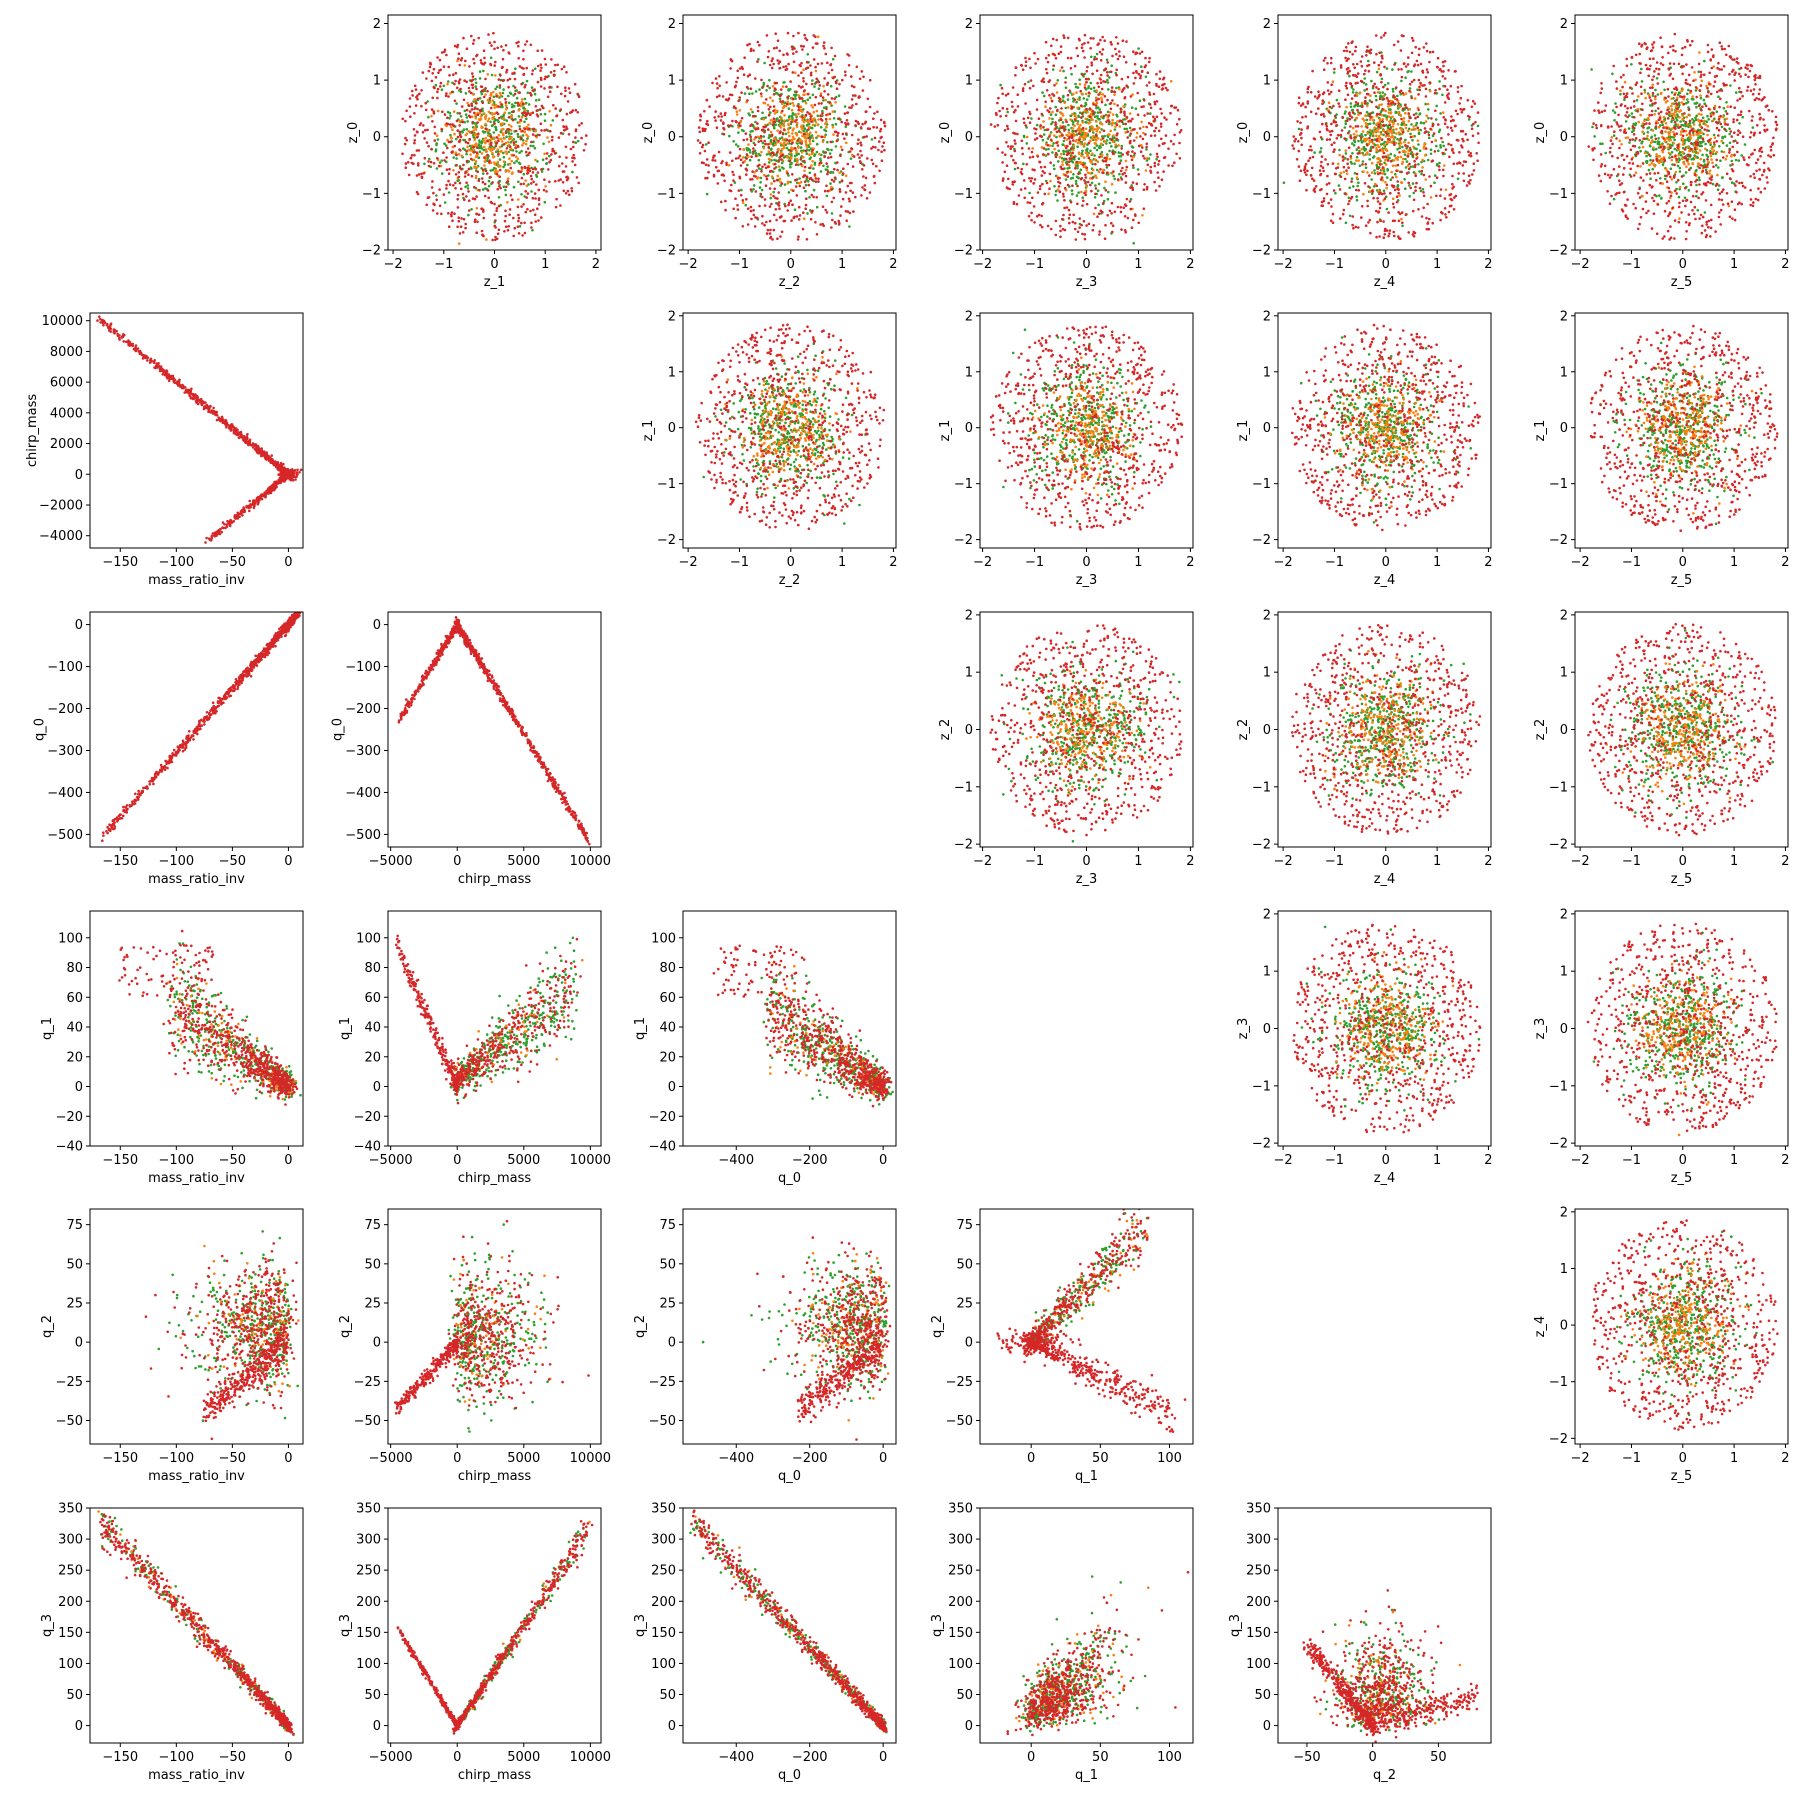  Describe the element at coordinates (666, 194) in the screenshot. I see `y-tick-label: −1` at that location.